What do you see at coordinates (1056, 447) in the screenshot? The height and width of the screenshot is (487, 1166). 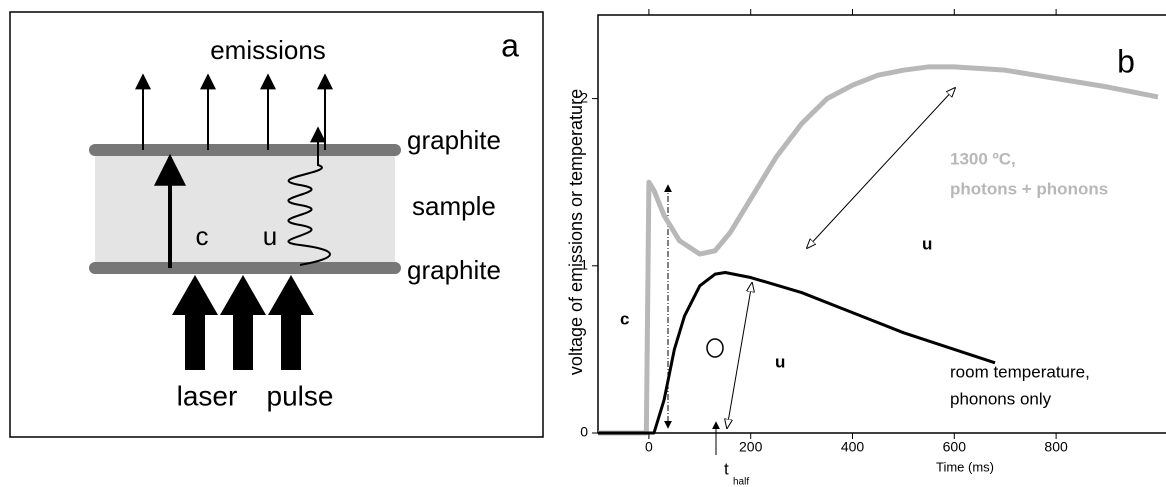 I see `x-tick-label: 800` at bounding box center [1056, 447].